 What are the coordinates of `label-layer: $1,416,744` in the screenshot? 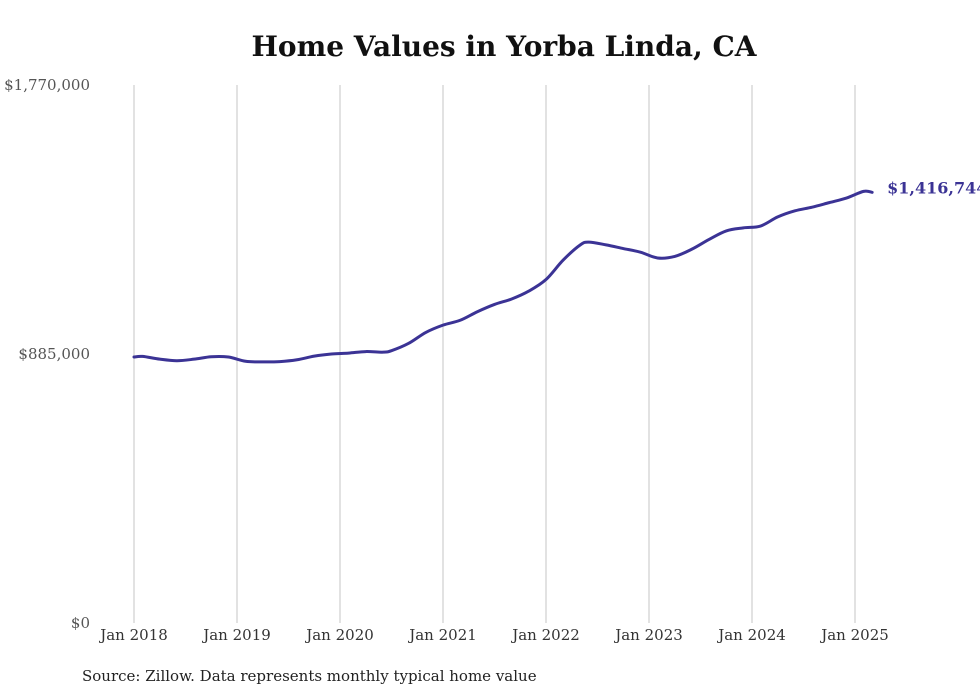 It's located at (933, 187).